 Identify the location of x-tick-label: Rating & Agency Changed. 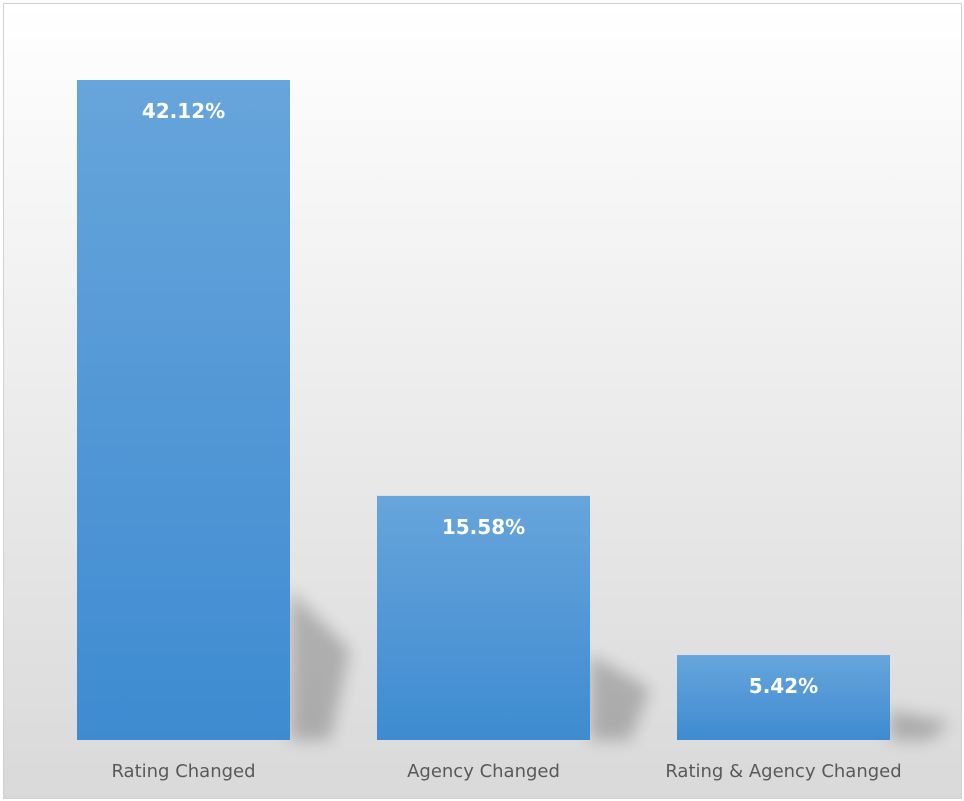
(783, 771).